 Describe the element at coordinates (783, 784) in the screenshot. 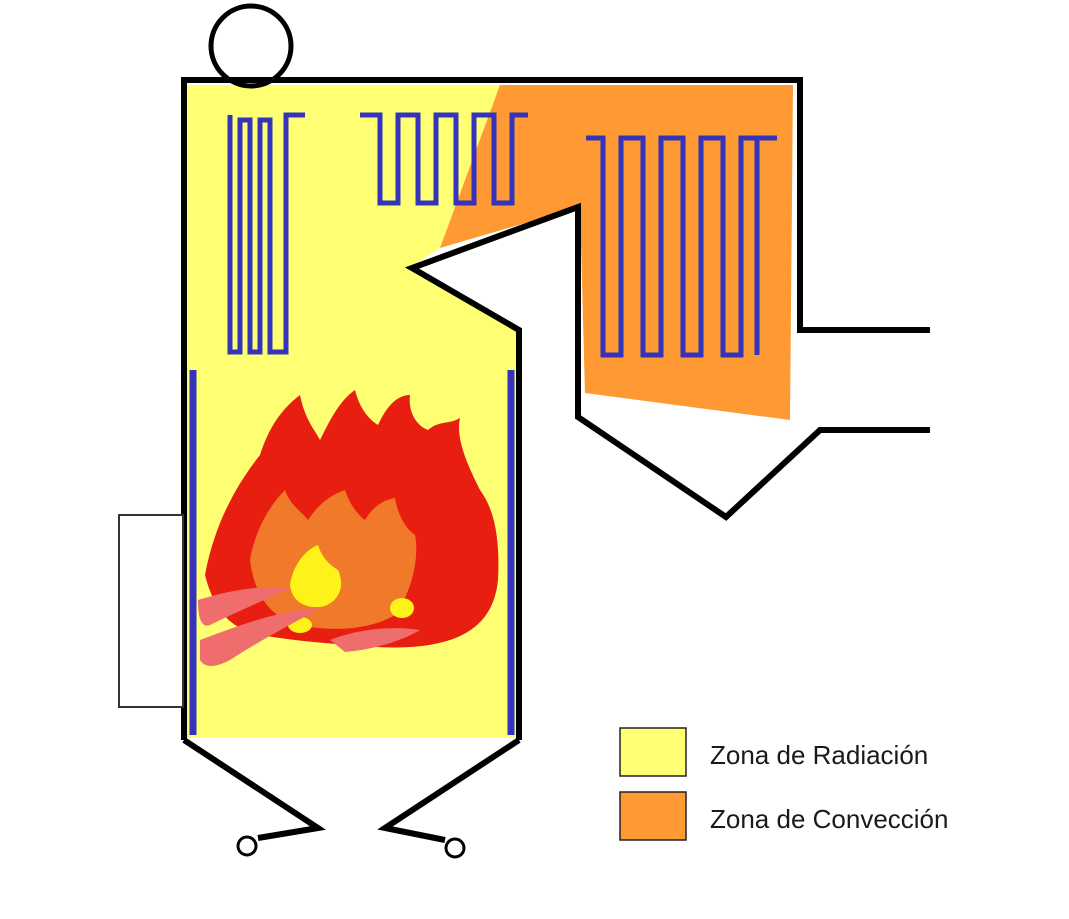

I see `legend: Zona de Radiación Zona de Convección` at that location.